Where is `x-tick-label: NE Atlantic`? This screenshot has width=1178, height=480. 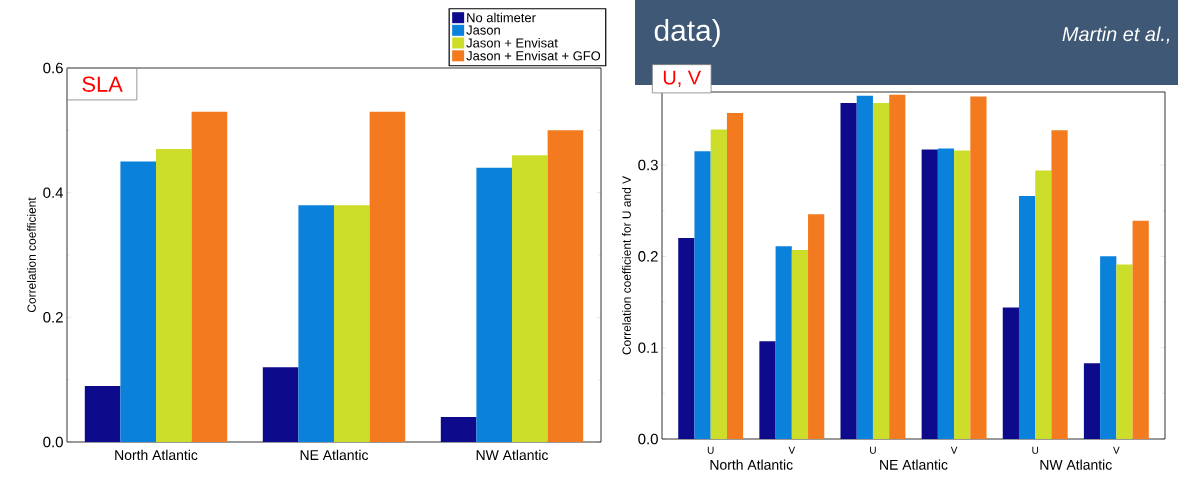 x-tick-label: NE Atlantic is located at coordinates (334, 455).